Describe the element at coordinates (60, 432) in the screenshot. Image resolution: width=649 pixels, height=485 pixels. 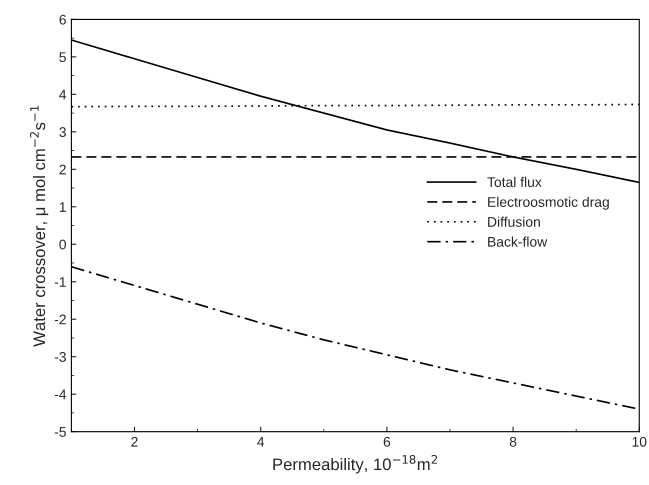
I see `y-tick-label: -5` at that location.